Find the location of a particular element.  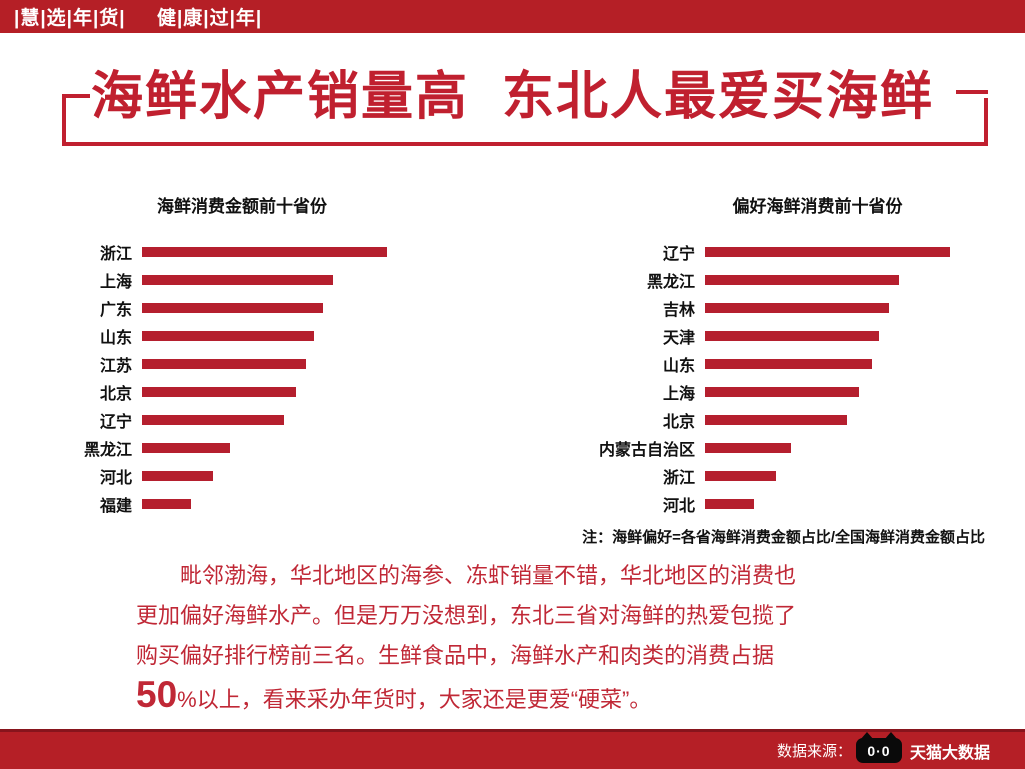

category-label: 吉林 is located at coordinates (678, 310).